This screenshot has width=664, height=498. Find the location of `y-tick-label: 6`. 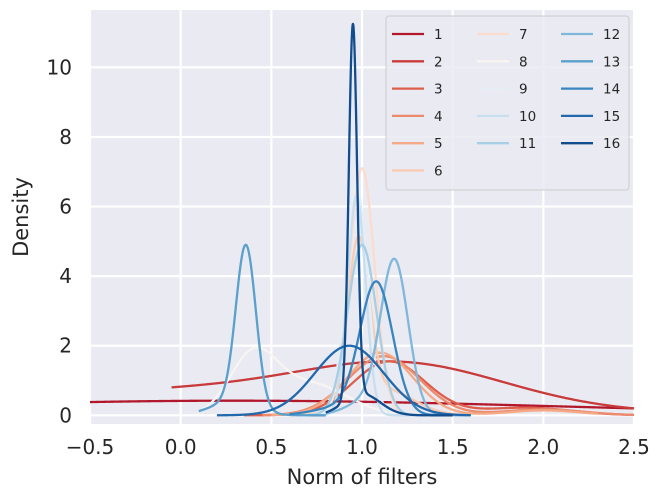

y-tick-label: 6 is located at coordinates (65, 207).